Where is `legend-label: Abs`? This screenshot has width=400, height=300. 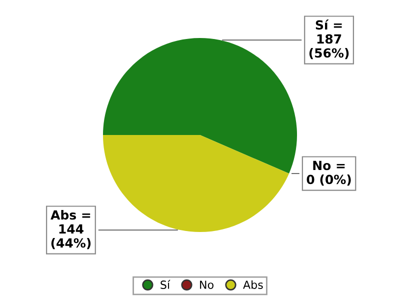
legend-label: Abs is located at coordinates (253, 284).